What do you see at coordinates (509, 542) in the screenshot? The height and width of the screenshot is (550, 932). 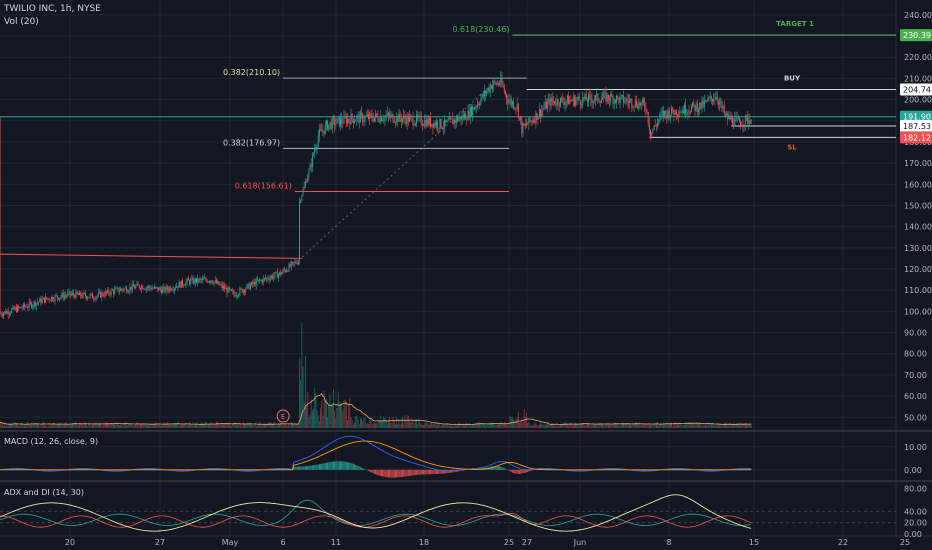 I see `time-axis-tick: 25` at bounding box center [509, 542].